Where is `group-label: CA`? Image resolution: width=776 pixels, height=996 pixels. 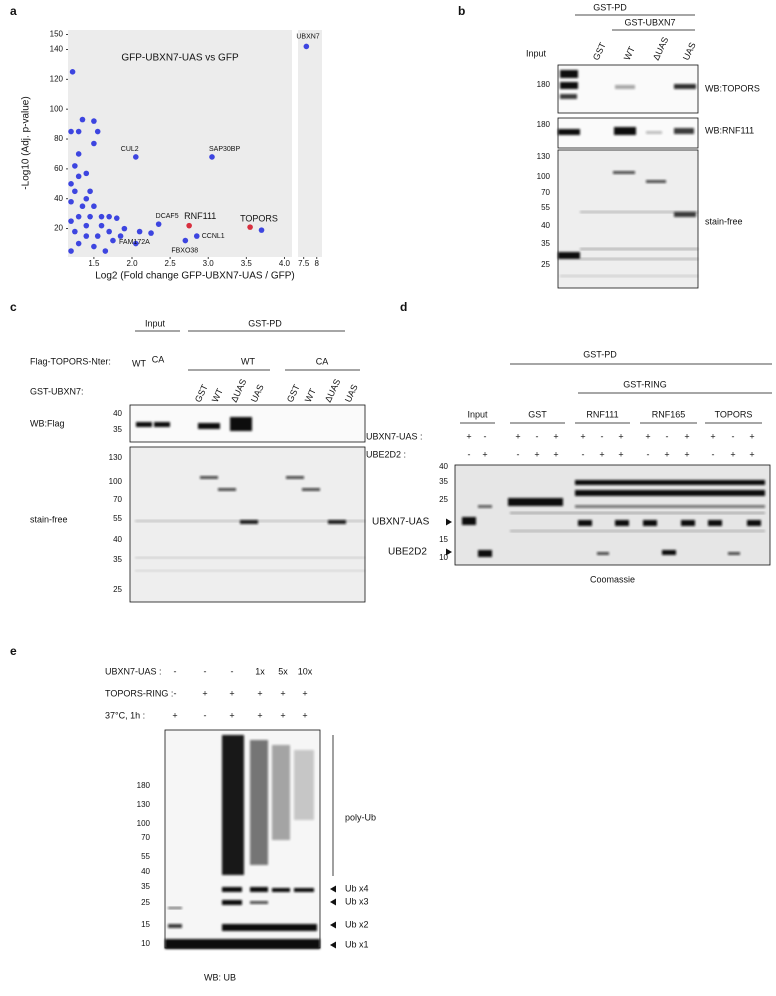
group-label: CA is located at coordinates (322, 361).